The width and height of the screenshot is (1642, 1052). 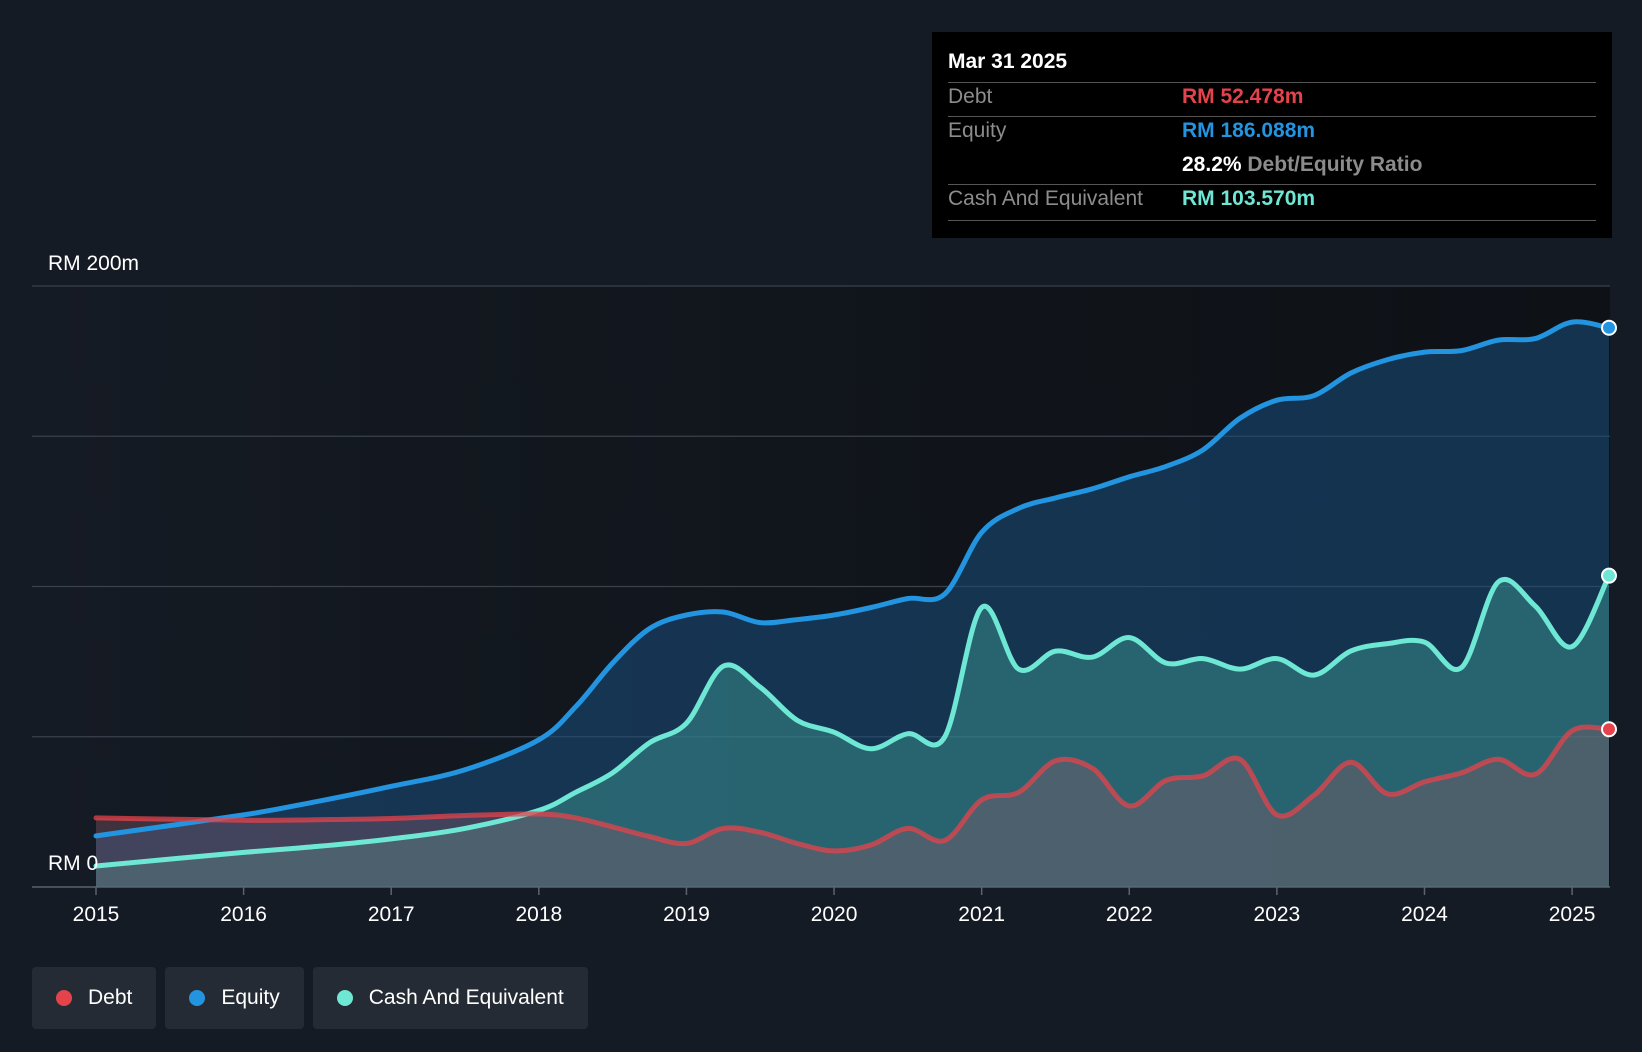 I want to click on legend-item-cash: Cash And Equivalent, so click(x=450, y=998).